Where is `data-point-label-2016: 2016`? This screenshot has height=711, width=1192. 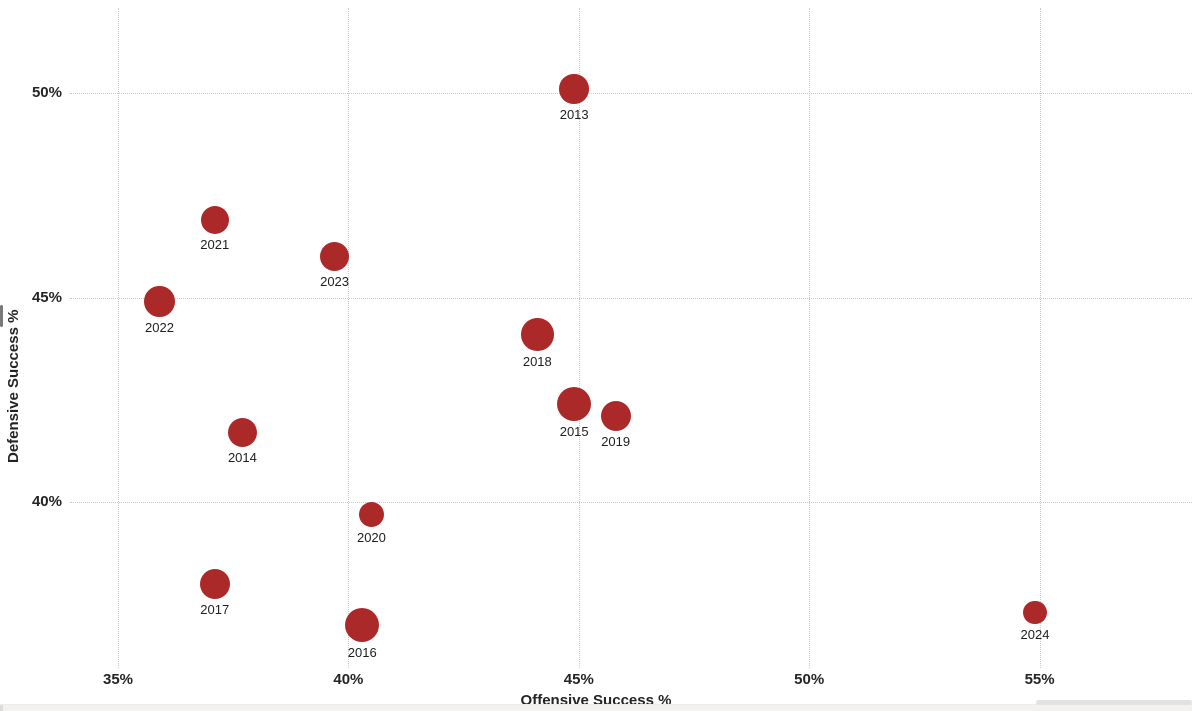
data-point-label-2016: 2016 is located at coordinates (362, 652).